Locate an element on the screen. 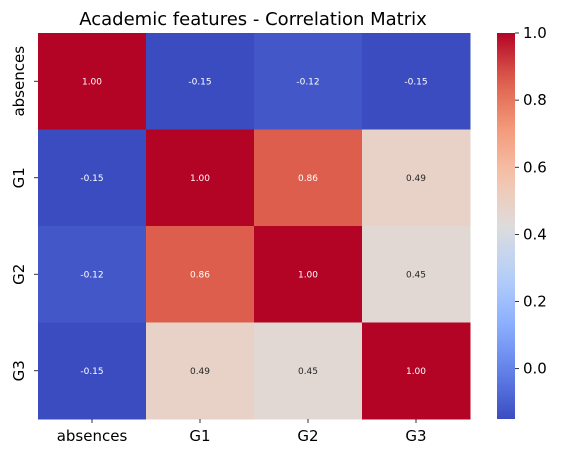 The height and width of the screenshot is (460, 564). heatmap-cell-absences-G1 is located at coordinates (200, 81).